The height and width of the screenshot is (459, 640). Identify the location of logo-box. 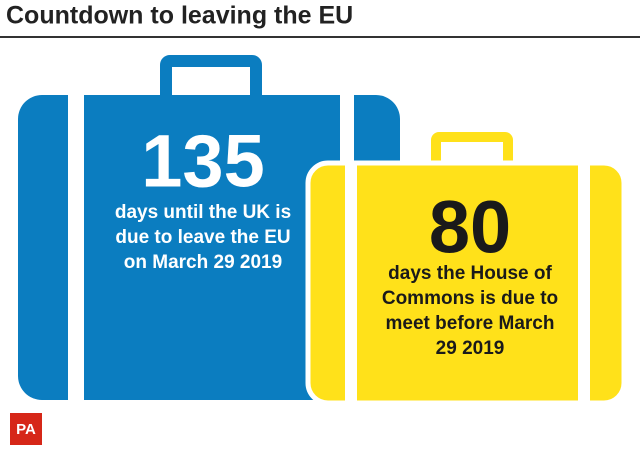
(26, 429).